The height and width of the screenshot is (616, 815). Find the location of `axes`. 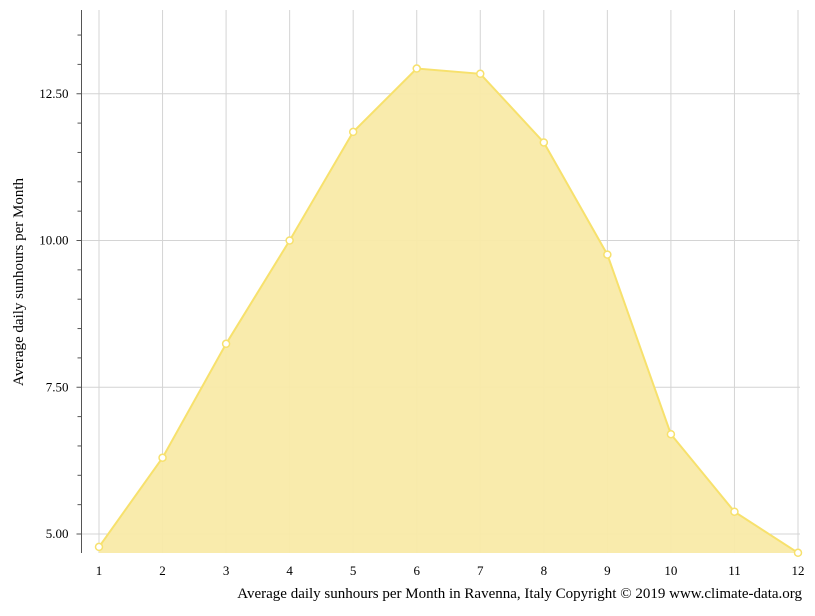

axes is located at coordinates (79, 281).